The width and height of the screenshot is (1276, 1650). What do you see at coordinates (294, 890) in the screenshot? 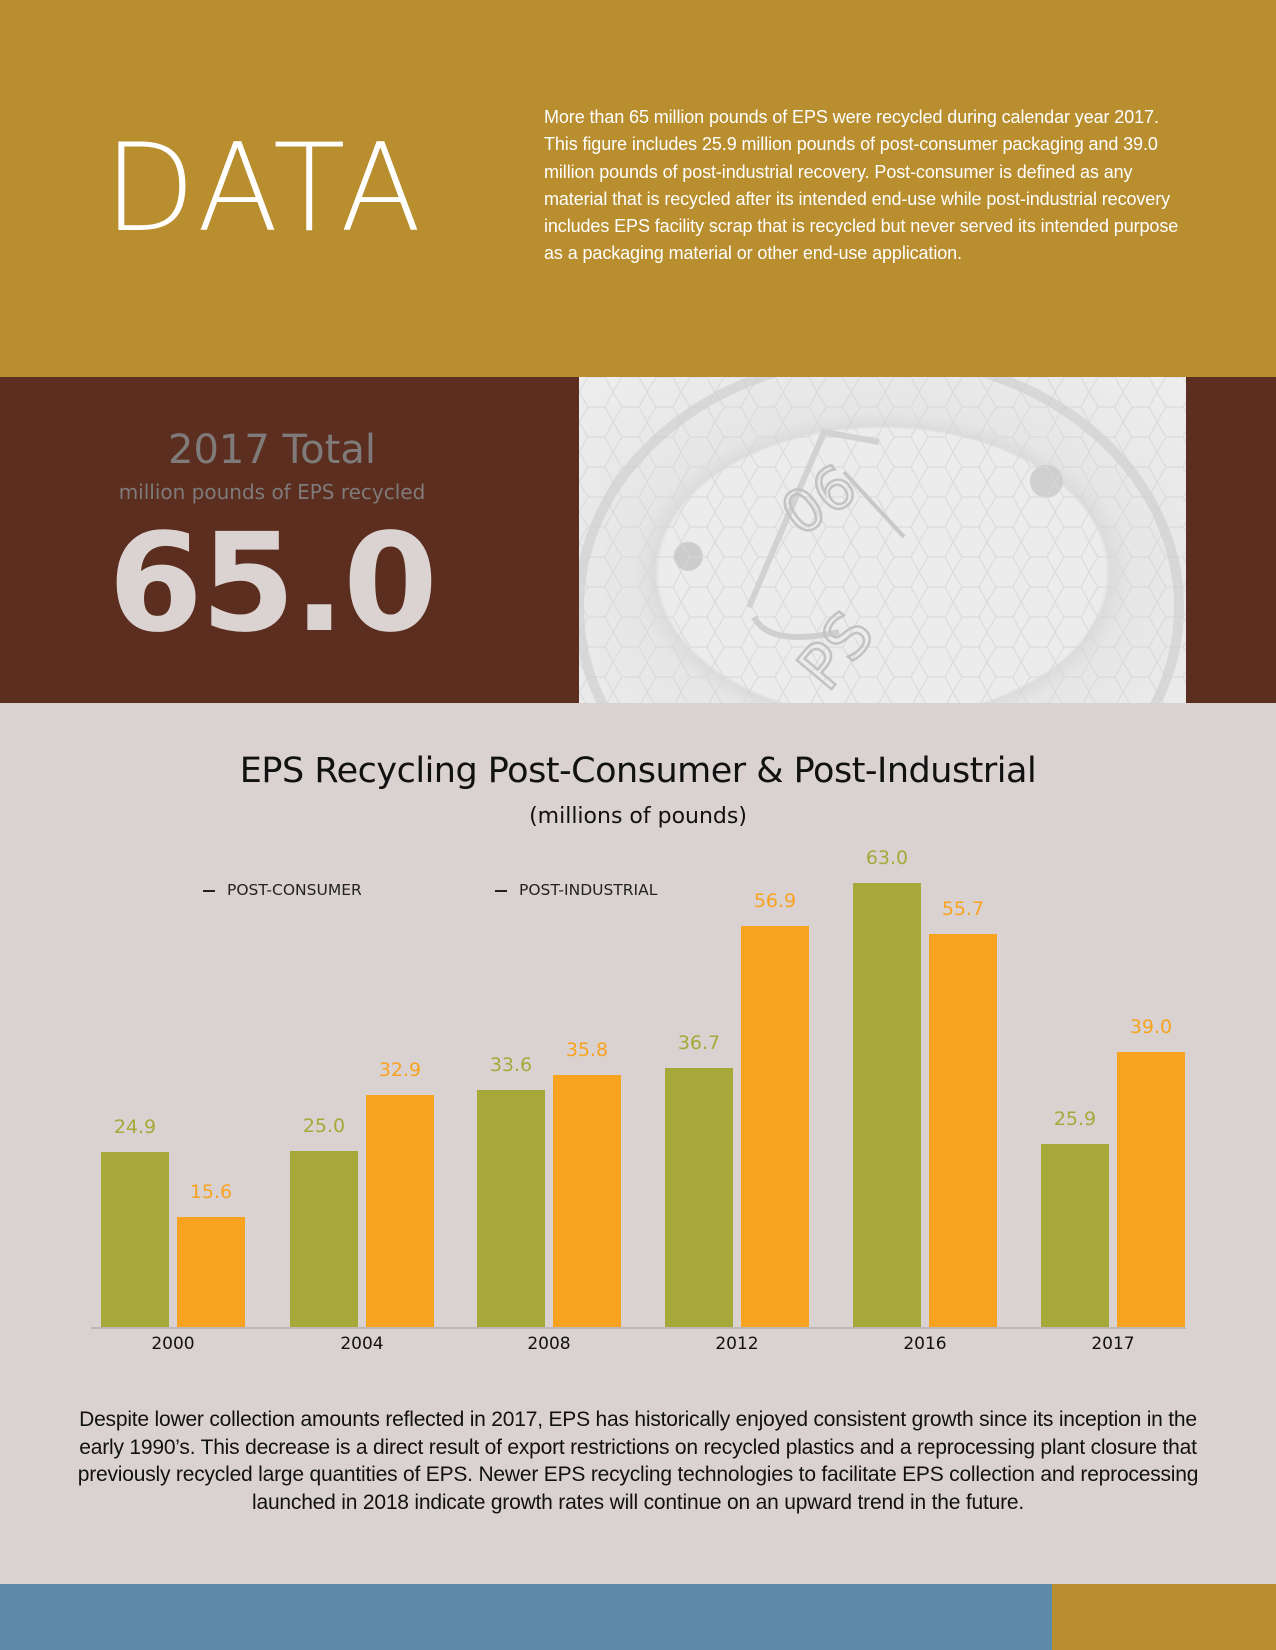
I see `legend-label: POST-CONSUMER` at bounding box center [294, 890].